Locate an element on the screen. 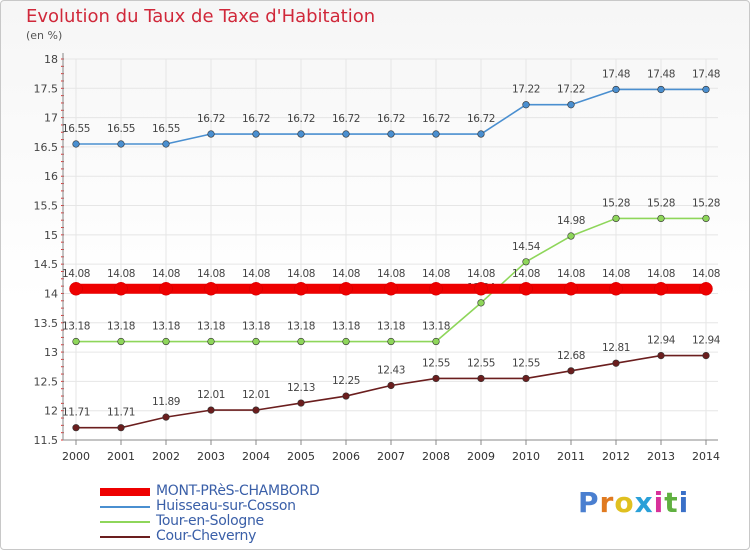 This screenshot has width=750, height=550. legend-label: Cour-Cheverny is located at coordinates (206, 536).